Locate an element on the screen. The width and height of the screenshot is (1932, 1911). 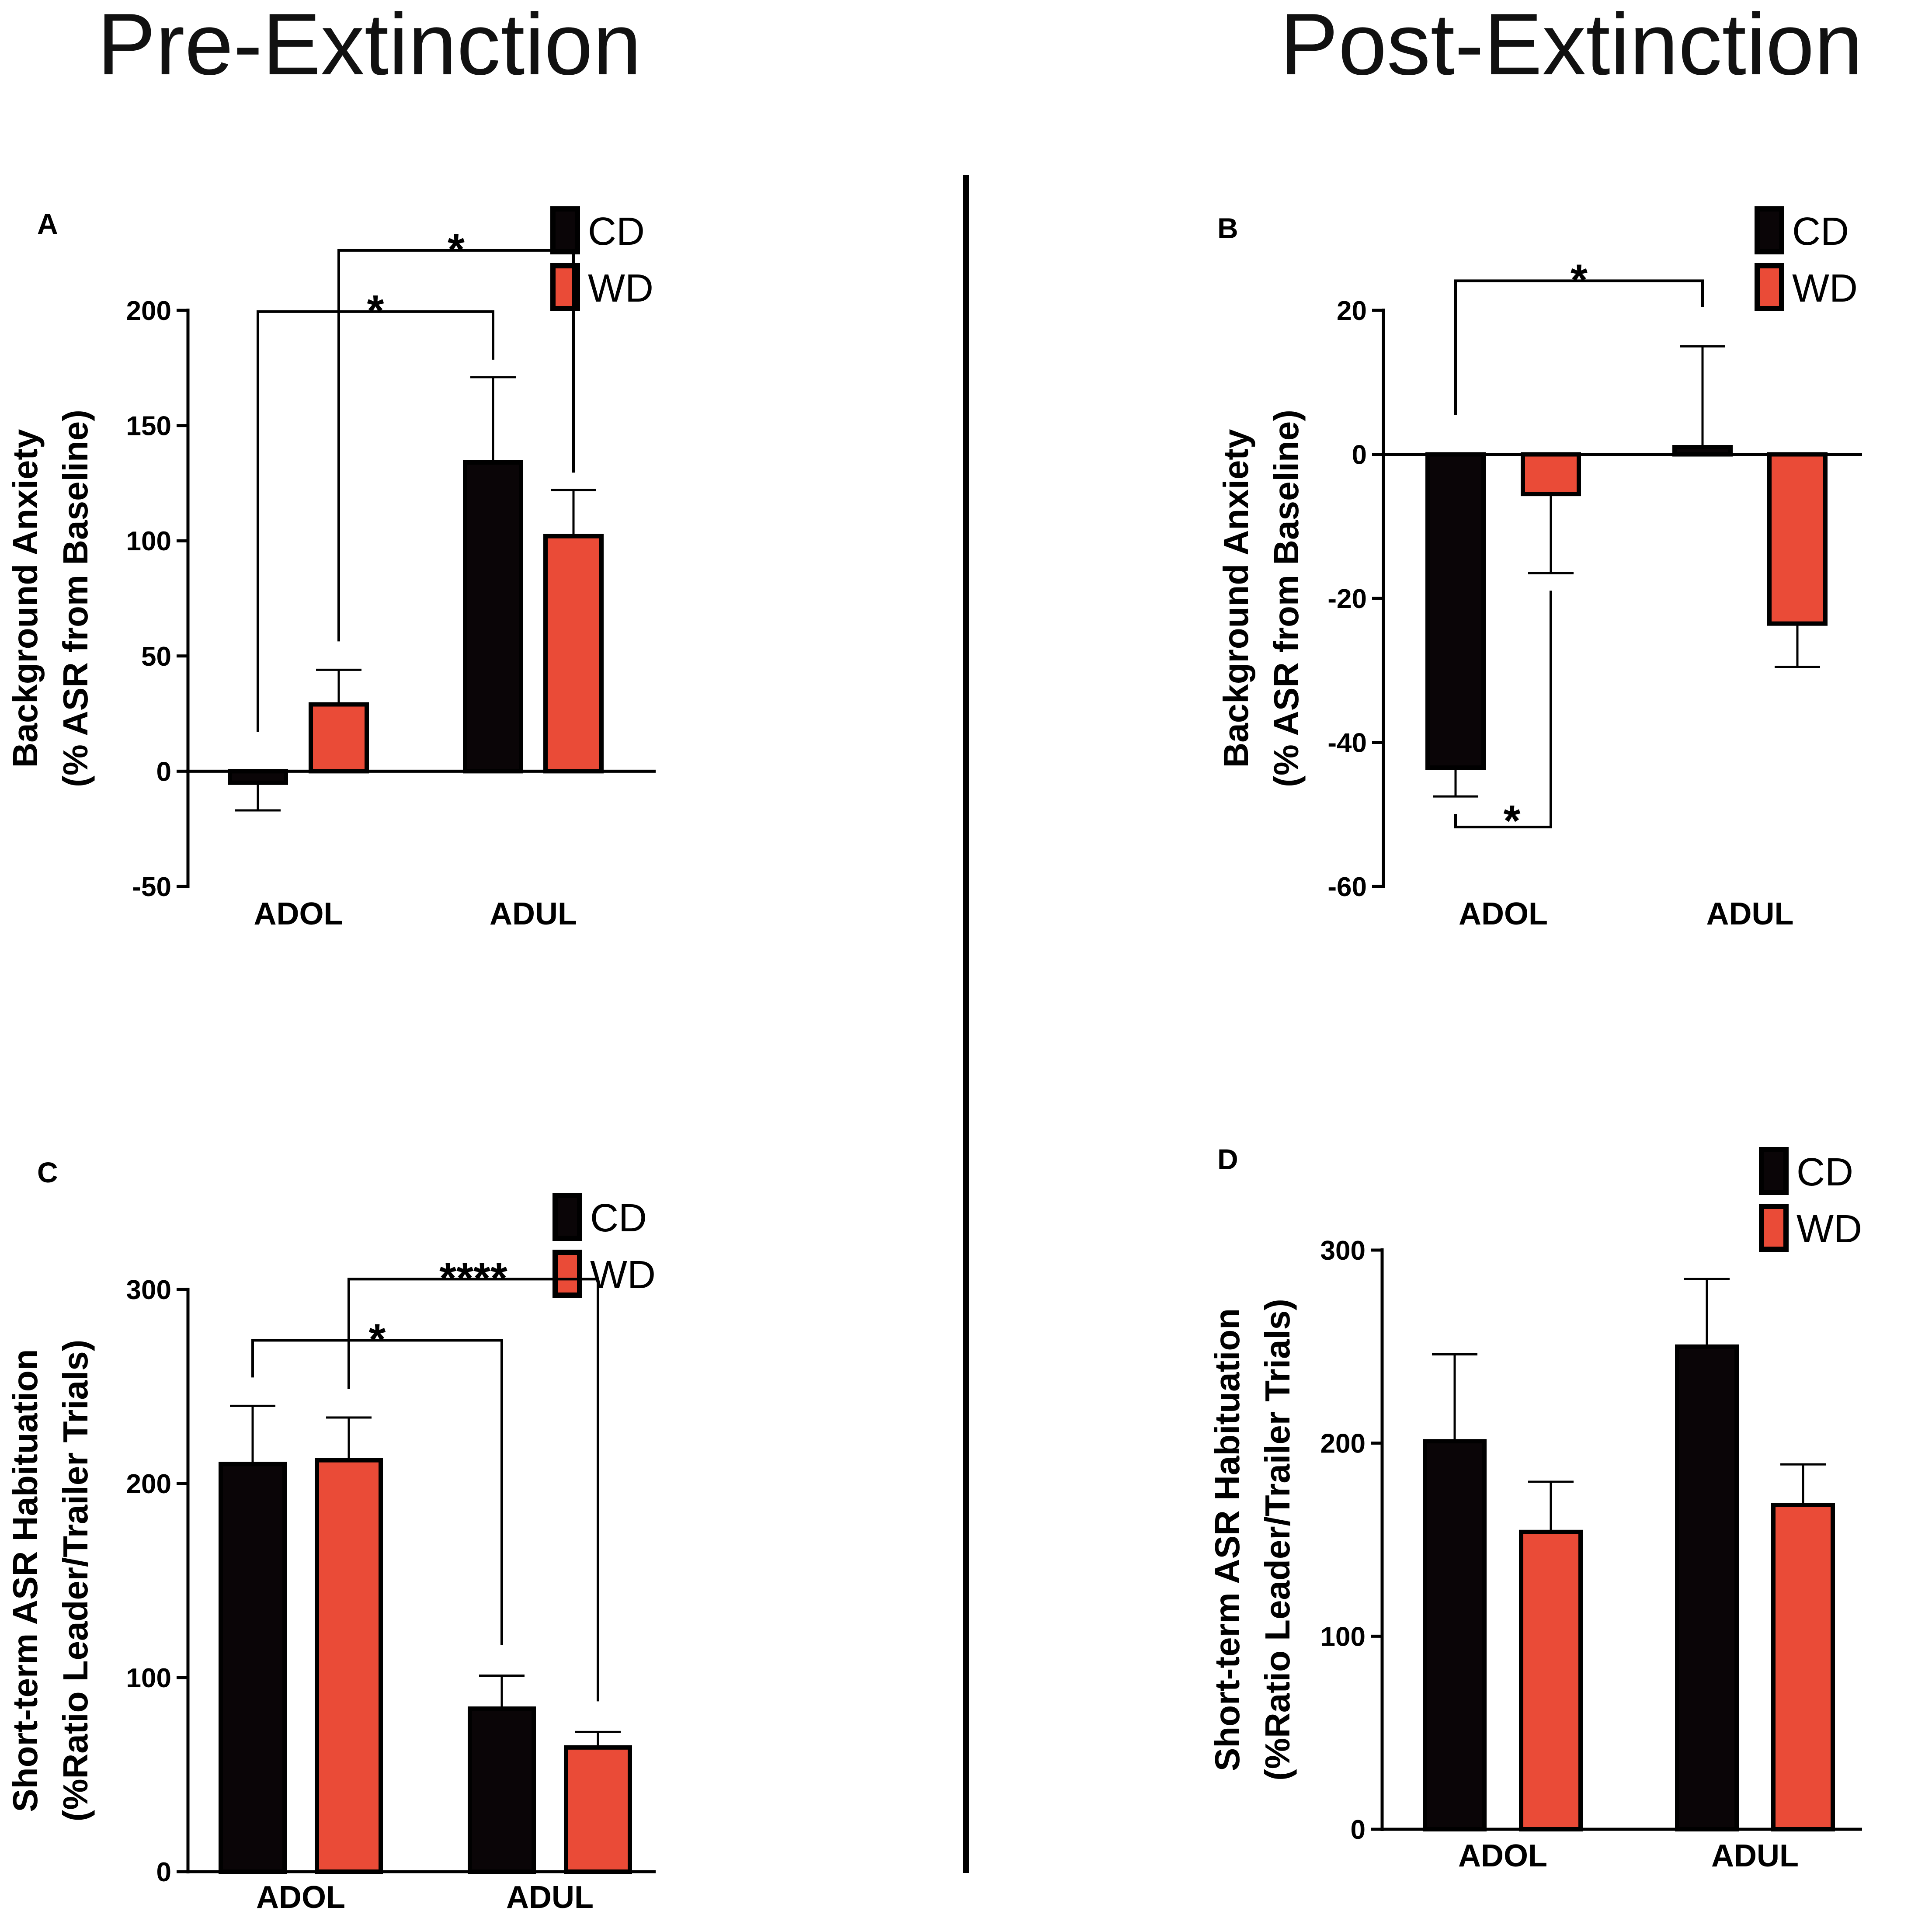
pre-extinction-heading: Pre-Extinction is located at coordinates (369, 46).